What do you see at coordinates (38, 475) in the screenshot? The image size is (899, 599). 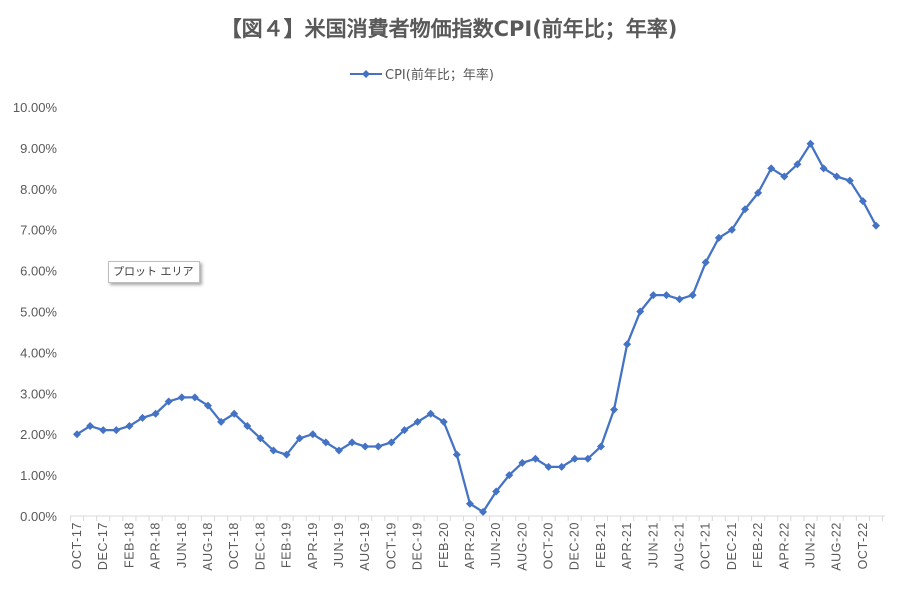 I see `y-tick-label: 1.00%` at bounding box center [38, 475].